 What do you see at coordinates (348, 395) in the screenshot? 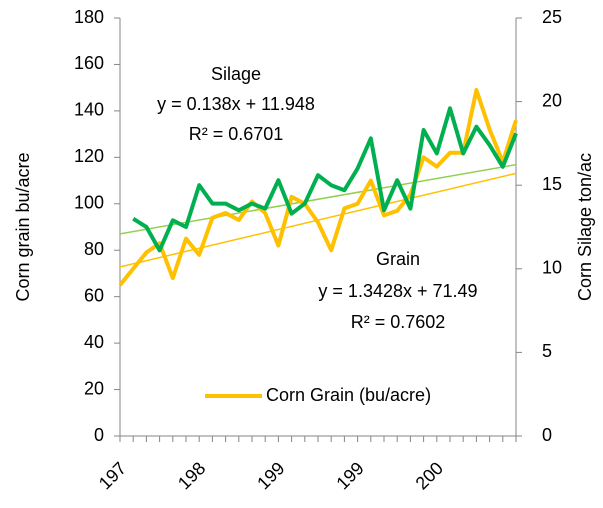
I see `legend-label: Corn Grain (bu/acre)` at bounding box center [348, 395].